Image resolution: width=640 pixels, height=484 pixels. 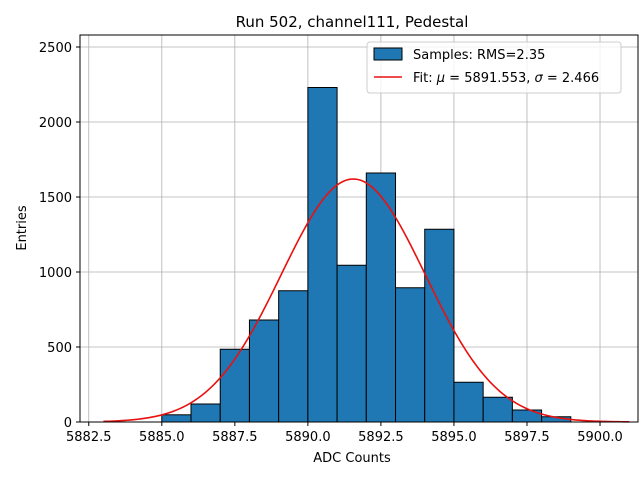 I want to click on y-tick-label: 1000, so click(x=55, y=273).